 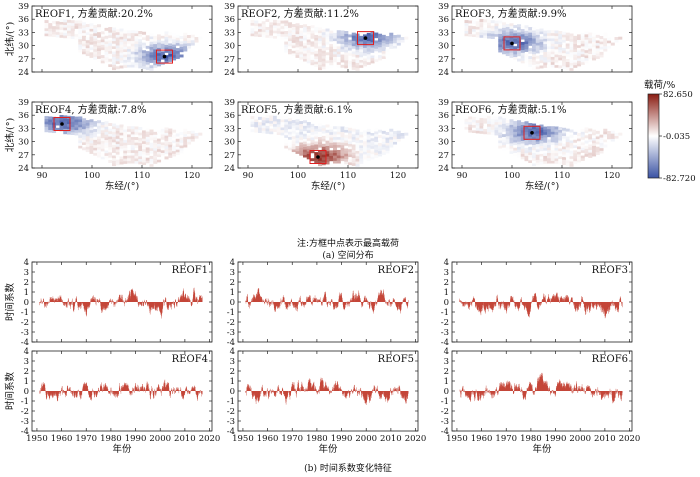 I want to click on x-tick-label: 100, so click(x=298, y=176).